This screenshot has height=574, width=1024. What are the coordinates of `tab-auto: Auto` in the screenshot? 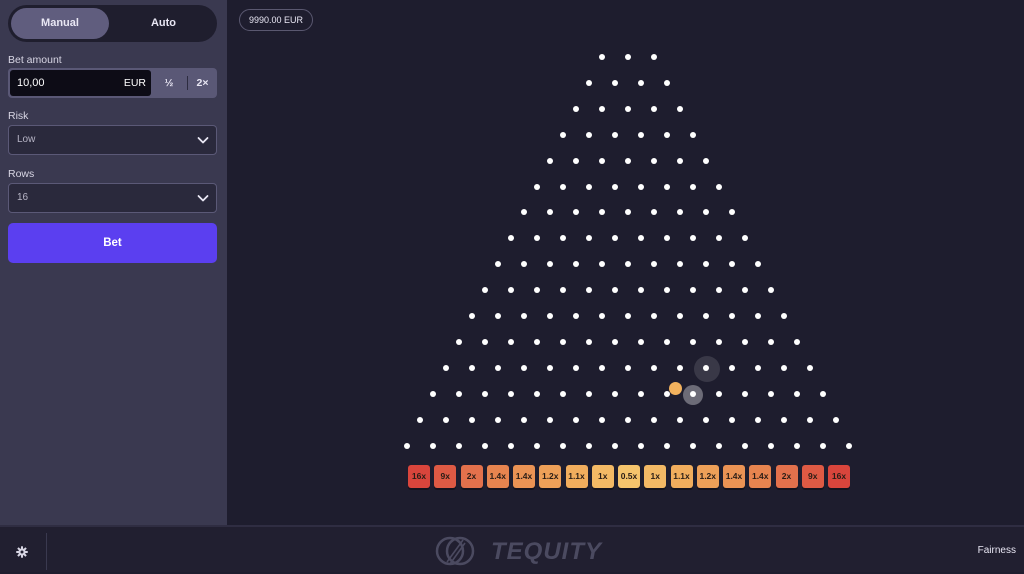 It's located at (163, 23).